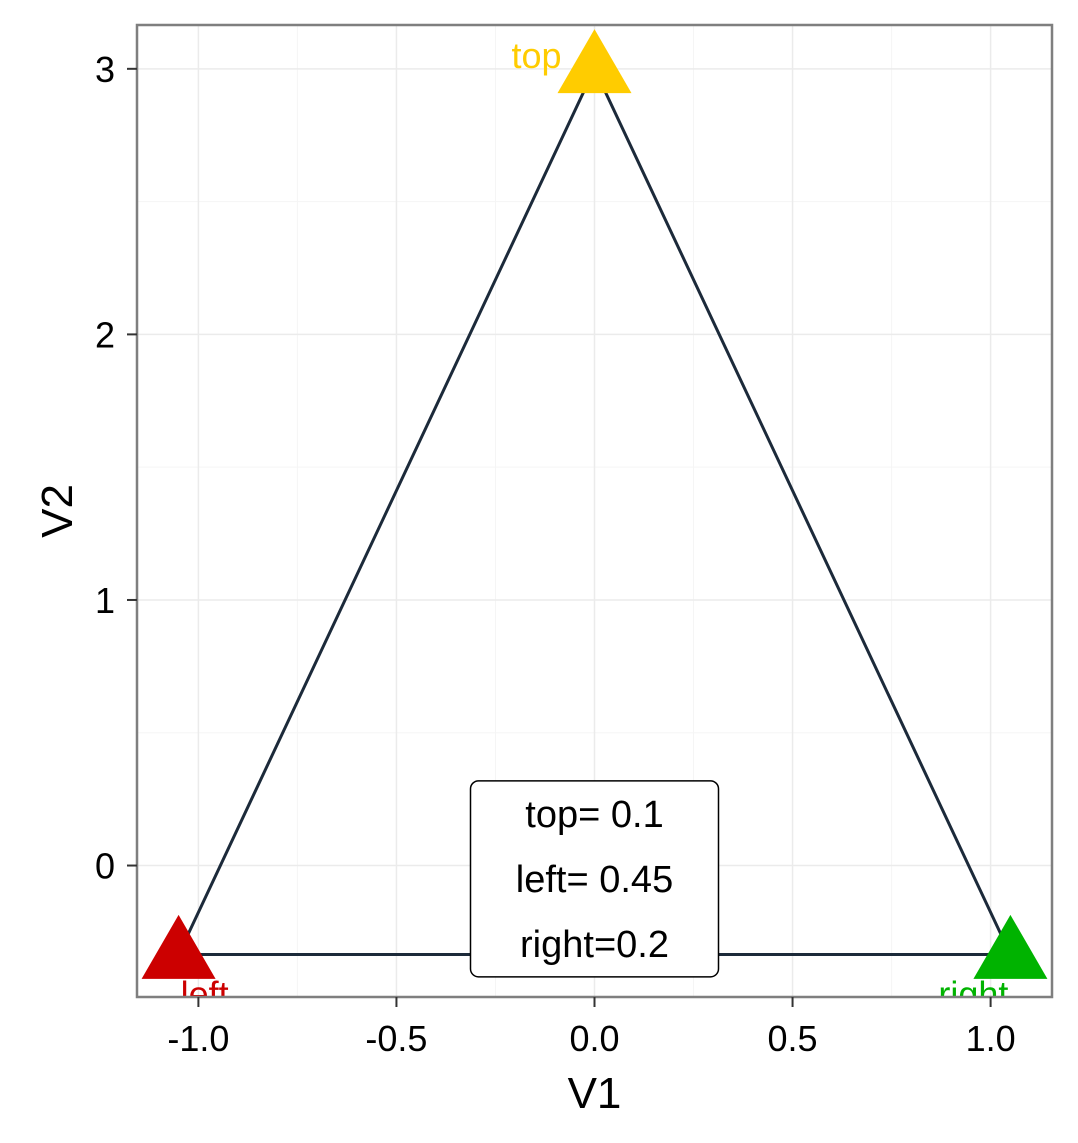  I want to click on point-top, so click(594, 61).